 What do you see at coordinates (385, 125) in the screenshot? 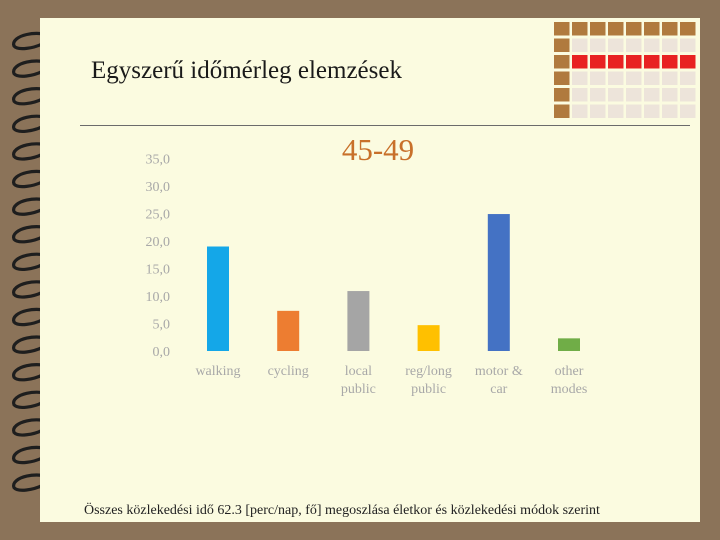
I see `title-divider` at bounding box center [385, 125].